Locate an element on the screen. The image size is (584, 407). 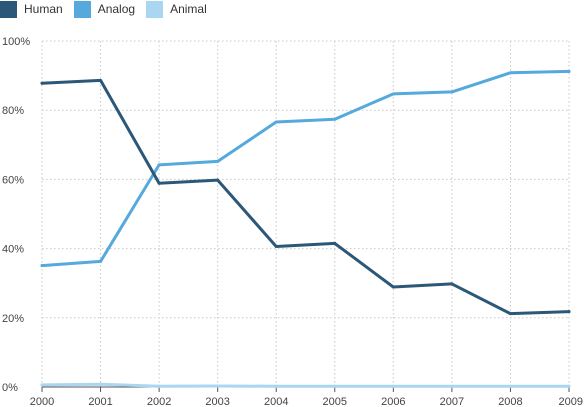
x-tick-label: 2001 is located at coordinates (100, 401).